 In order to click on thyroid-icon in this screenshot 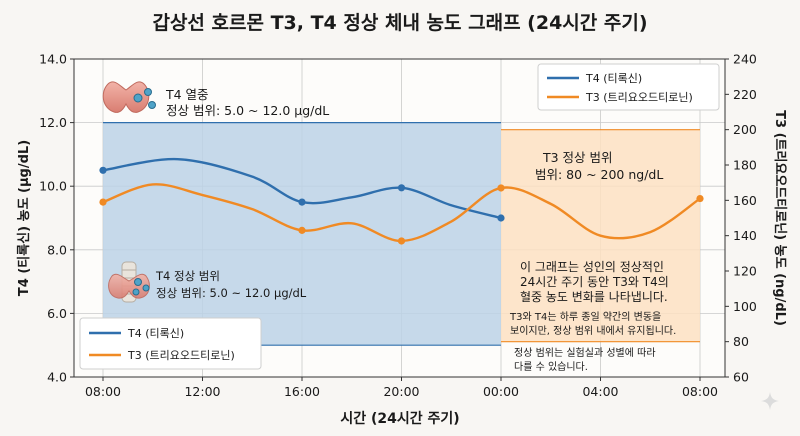, I will do `click(129, 97)`.